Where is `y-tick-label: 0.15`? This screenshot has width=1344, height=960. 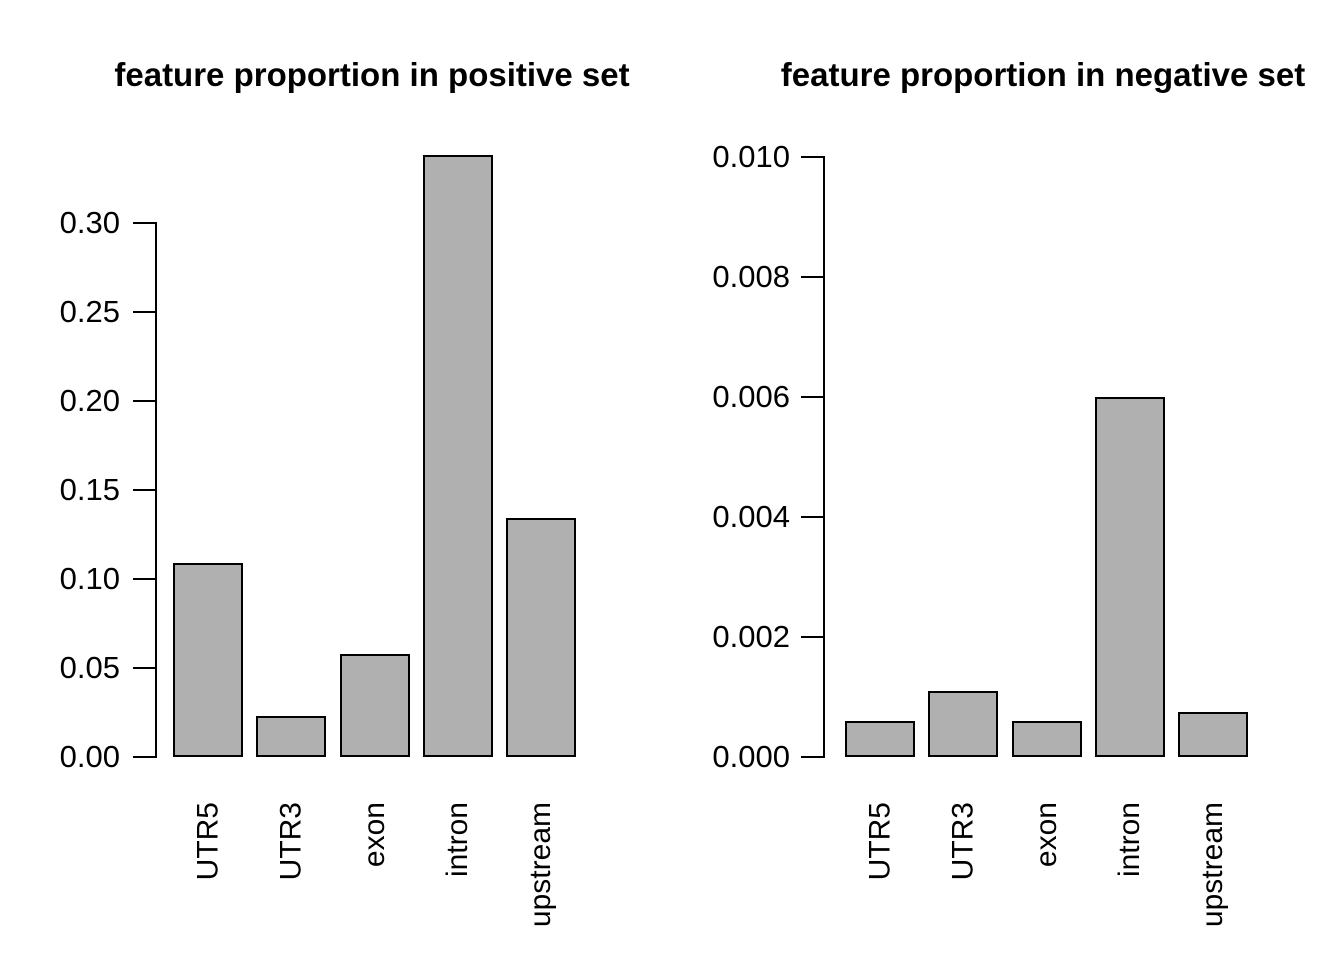 y-tick-label: 0.15 is located at coordinates (89, 489).